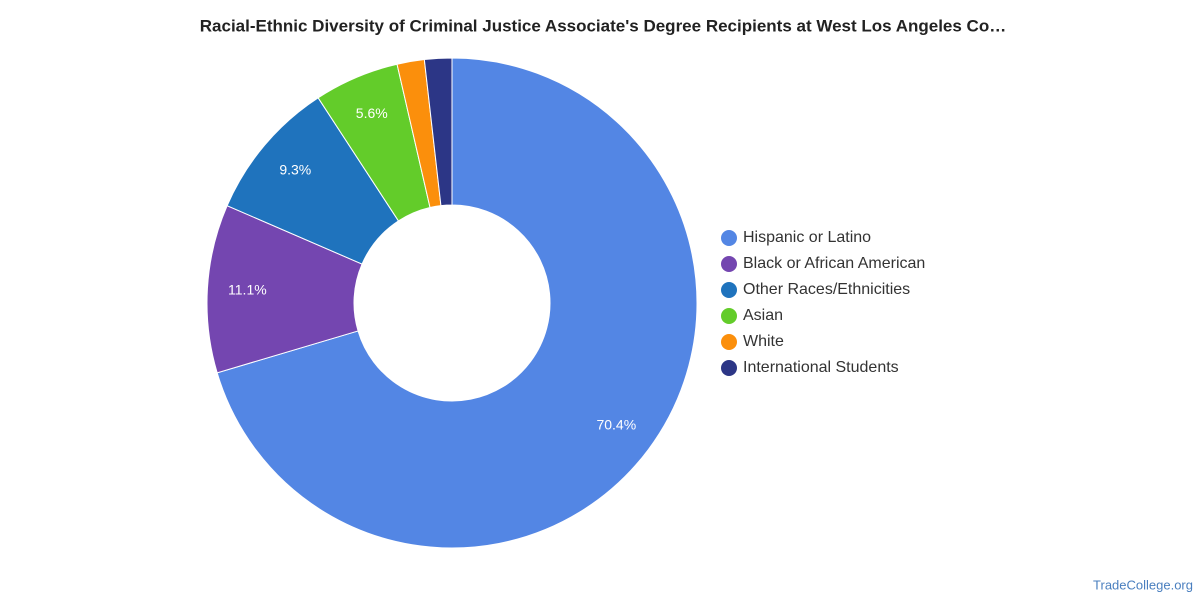 The image size is (1200, 600). Describe the element at coordinates (438, 132) in the screenshot. I see `slice` at that location.